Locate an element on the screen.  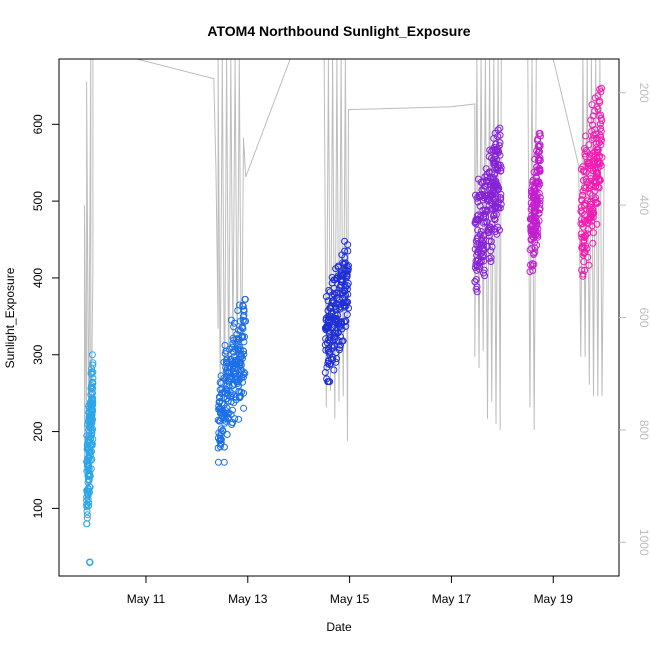
y-tick-label: 500 is located at coordinates (38, 201).